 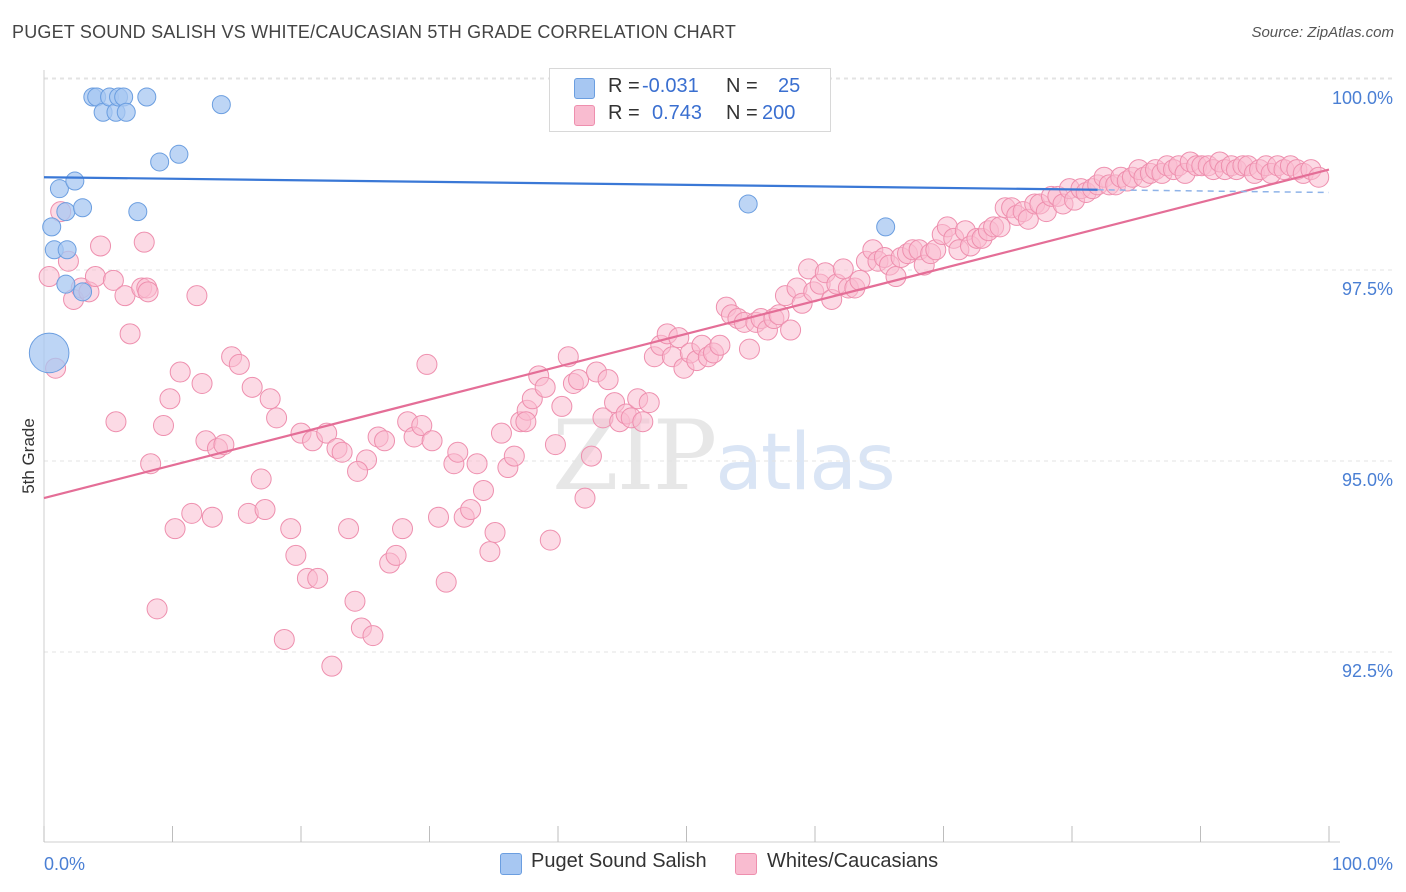 I want to click on legend-row-whites: R = 0.743 N = 200, so click(x=690, y=114).